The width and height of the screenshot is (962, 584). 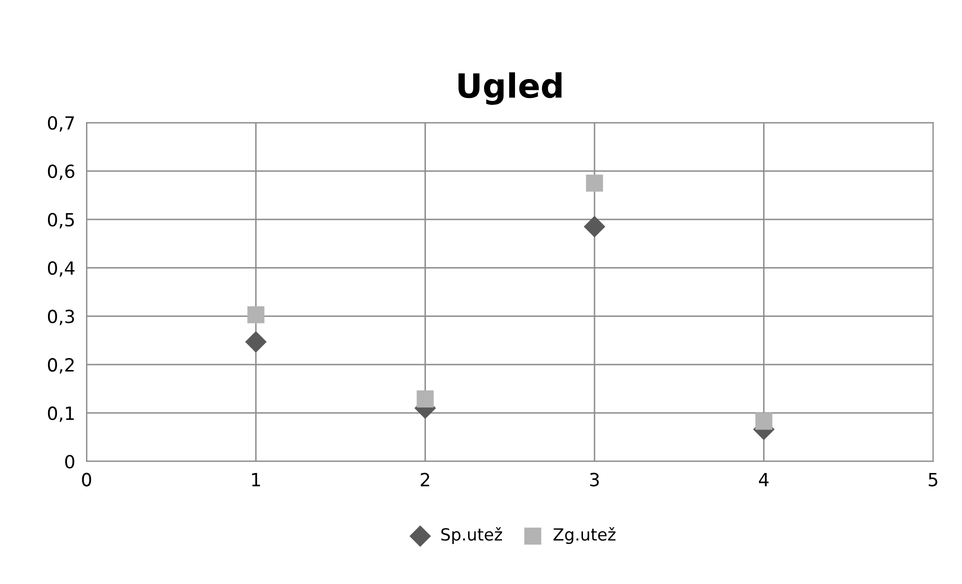 What do you see at coordinates (61, 269) in the screenshot?
I see `y-tick-label: 0,4` at bounding box center [61, 269].